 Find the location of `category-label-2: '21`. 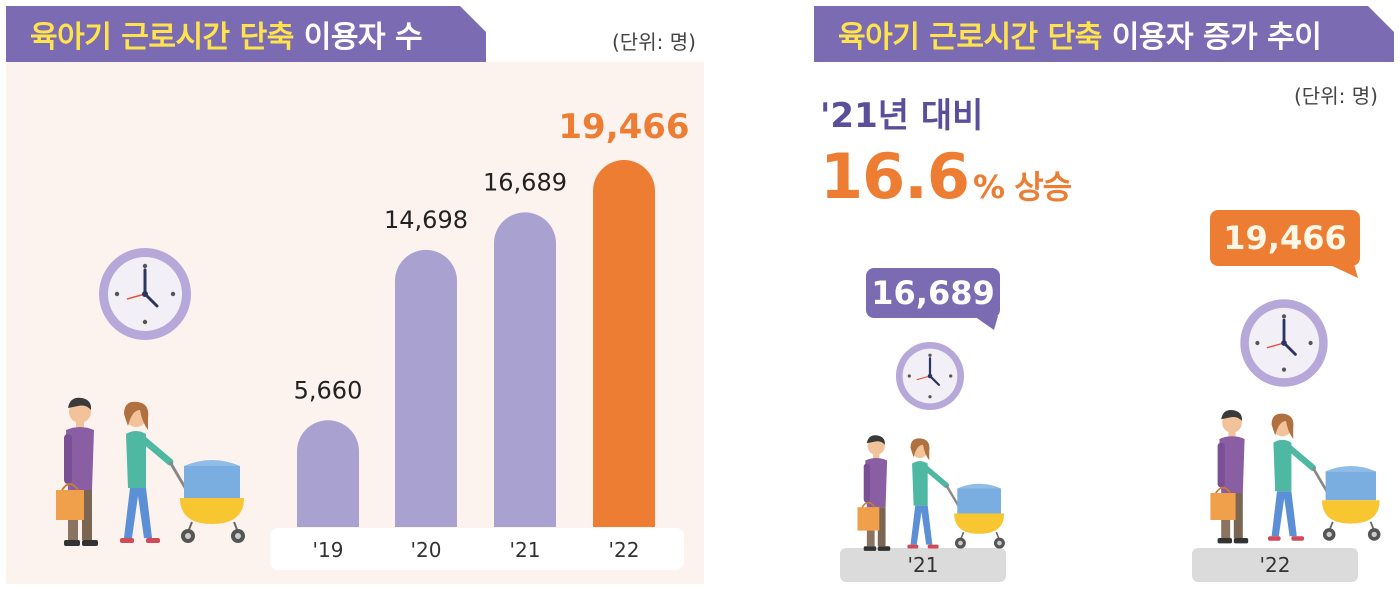

category-label-2: '21 is located at coordinates (525, 550).